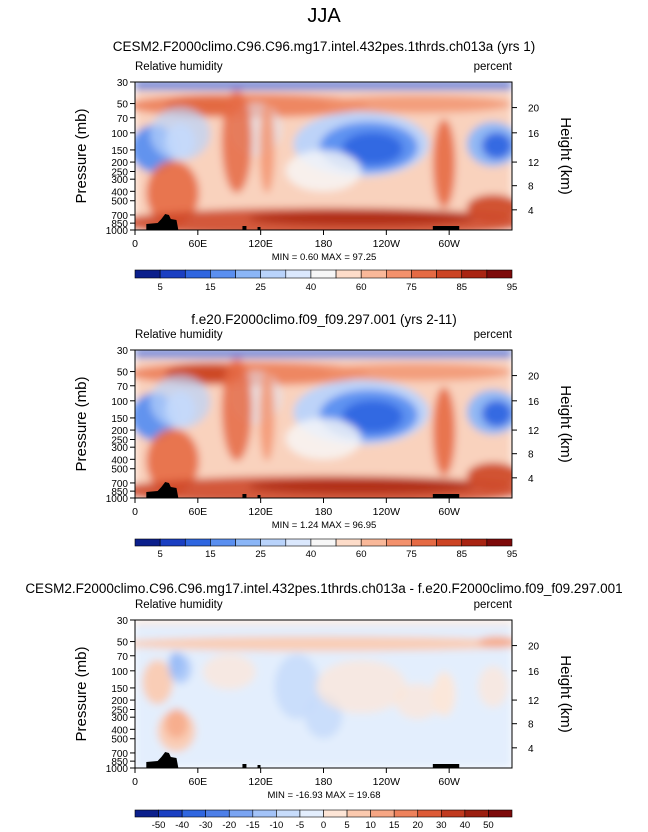 The width and height of the screenshot is (648, 832). What do you see at coordinates (324, 257) in the screenshot?
I see `min-max-label: MIN = 0.60 MAX = 97.25` at bounding box center [324, 257].